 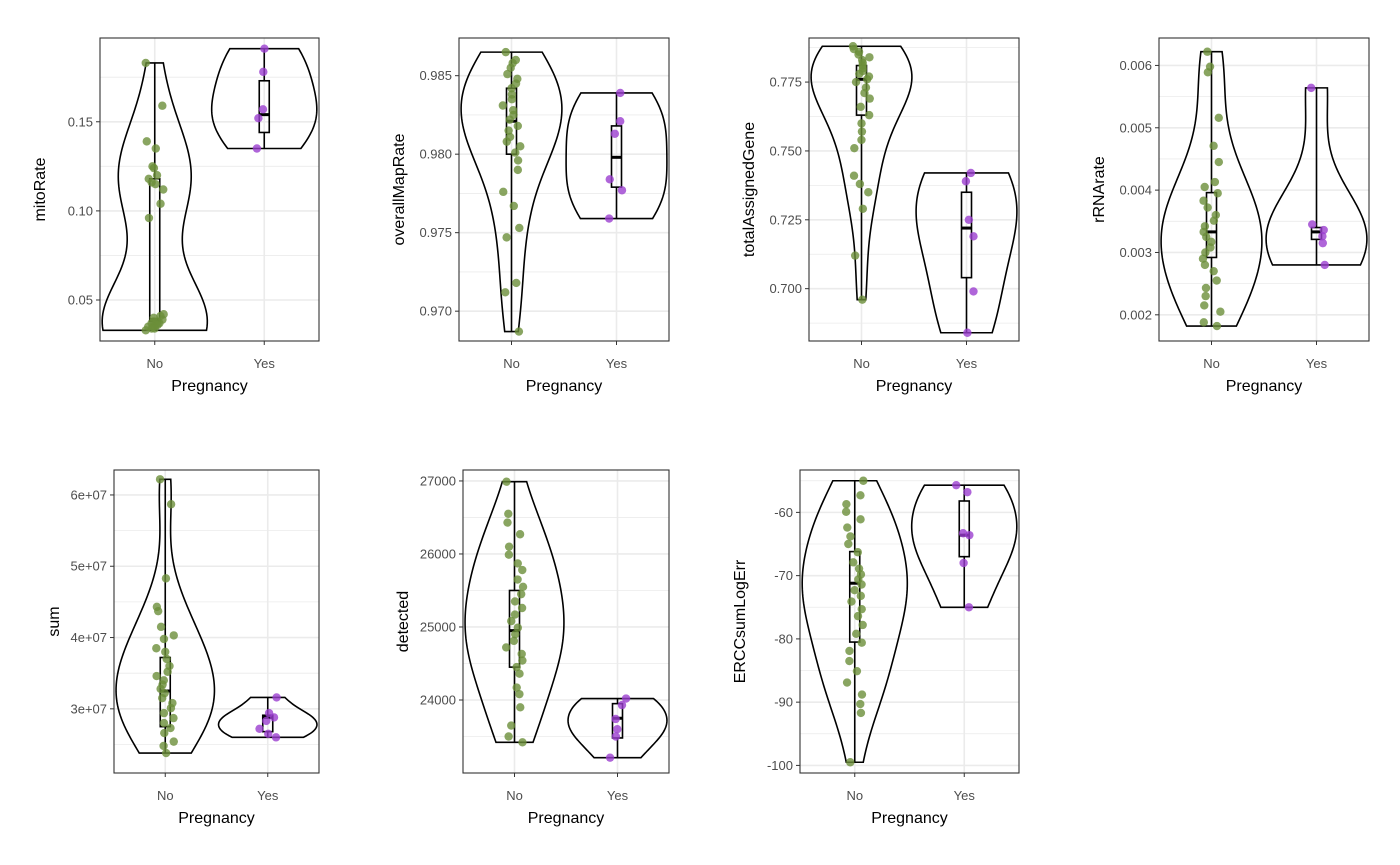 I want to click on y-tick-label: 0.750, so click(x=785, y=150).